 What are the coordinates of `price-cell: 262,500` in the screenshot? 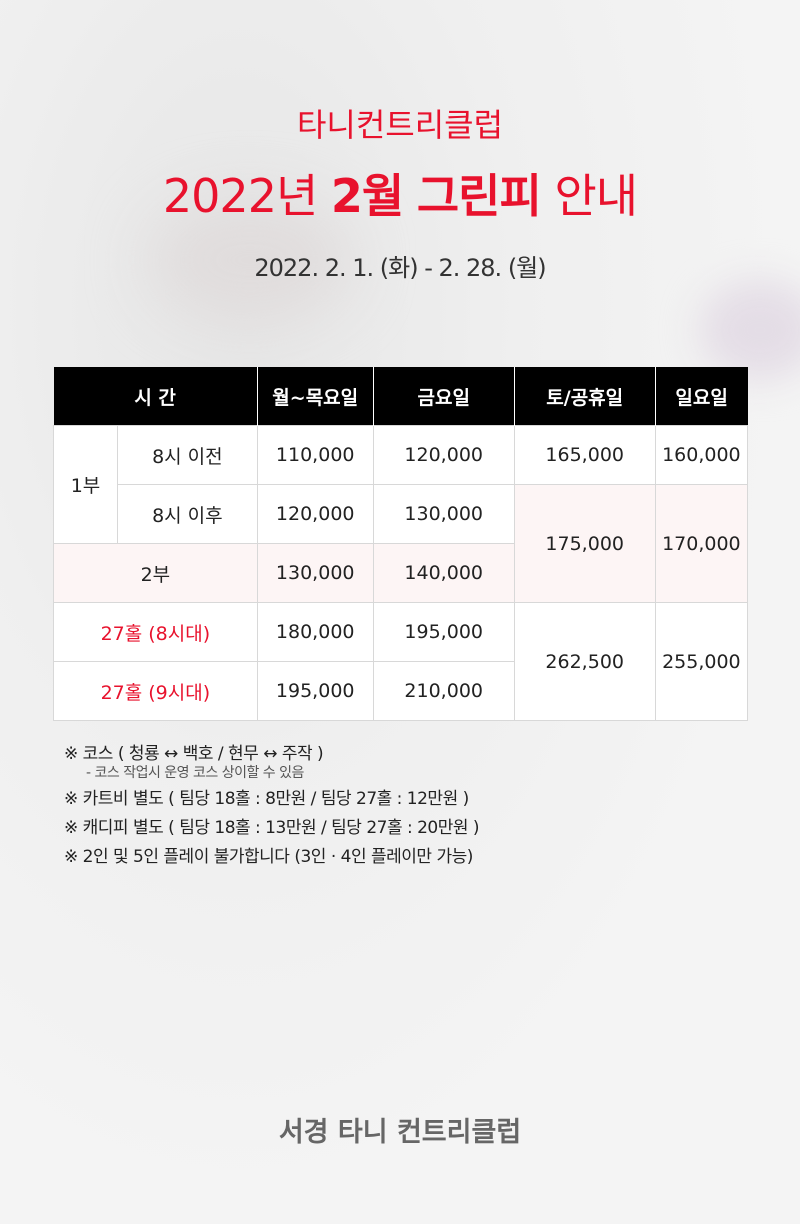 It's located at (584, 661).